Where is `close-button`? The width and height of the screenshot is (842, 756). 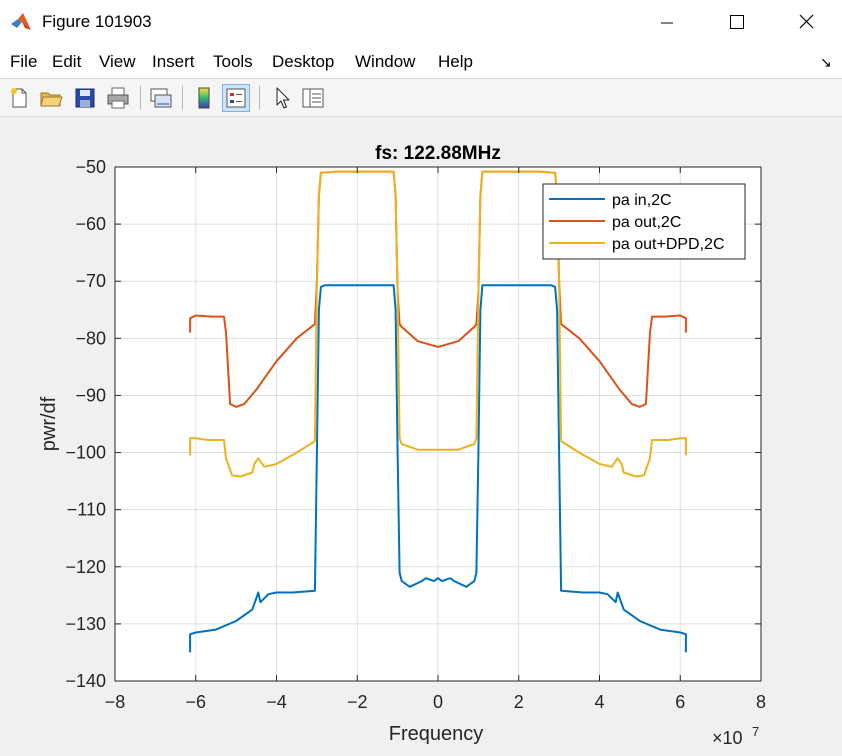 close-button is located at coordinates (807, 23).